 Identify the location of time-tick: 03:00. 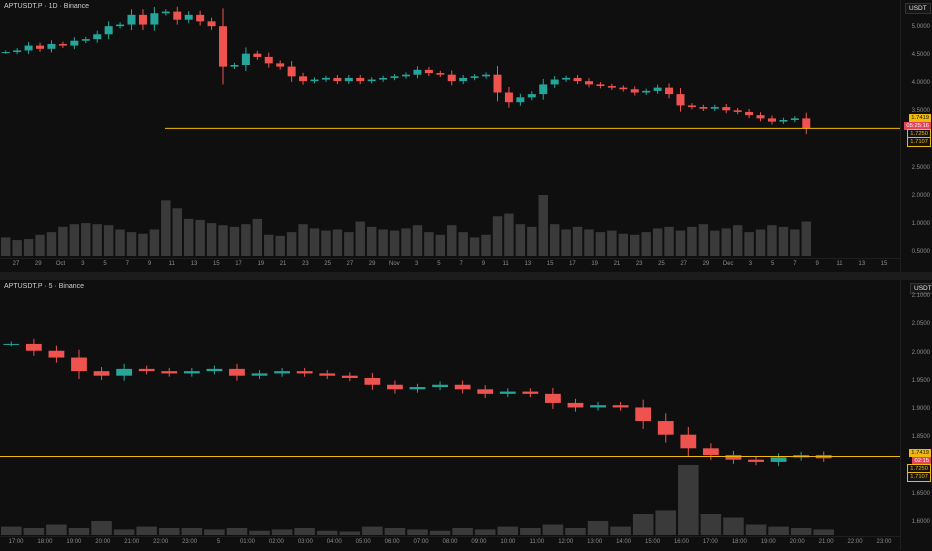
(305, 542).